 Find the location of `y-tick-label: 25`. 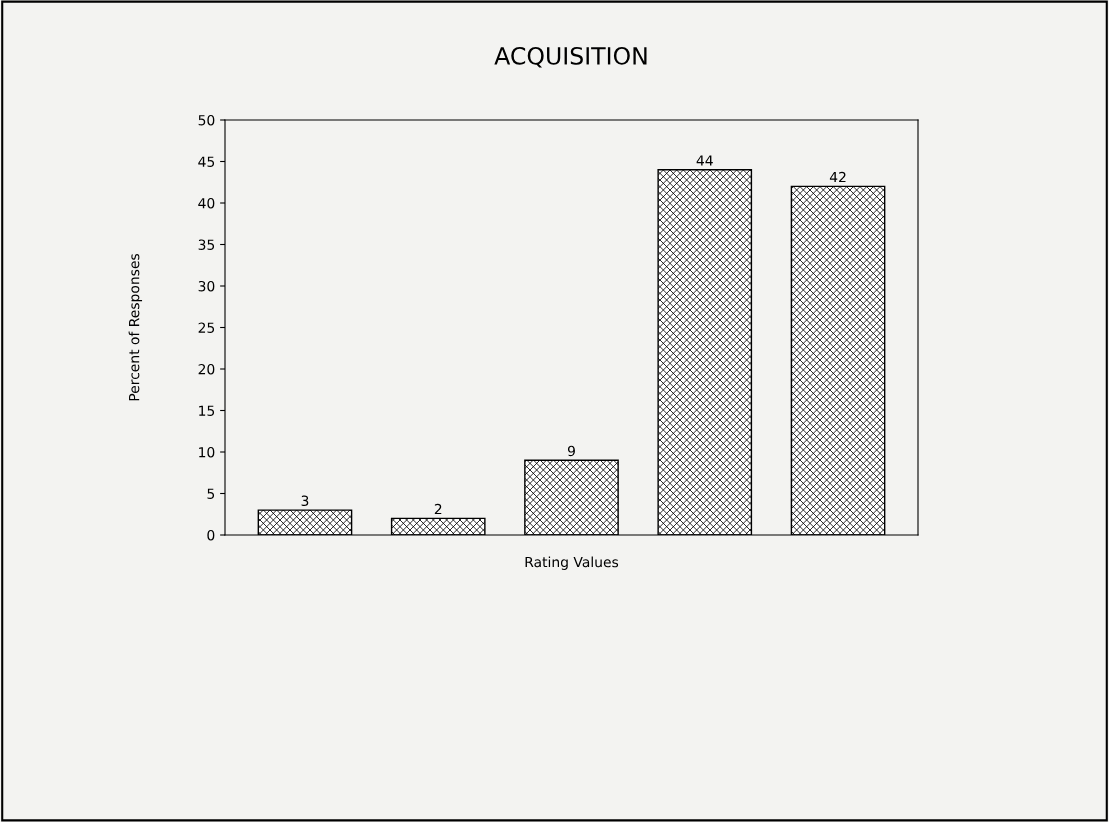

y-tick-label: 25 is located at coordinates (206, 327).